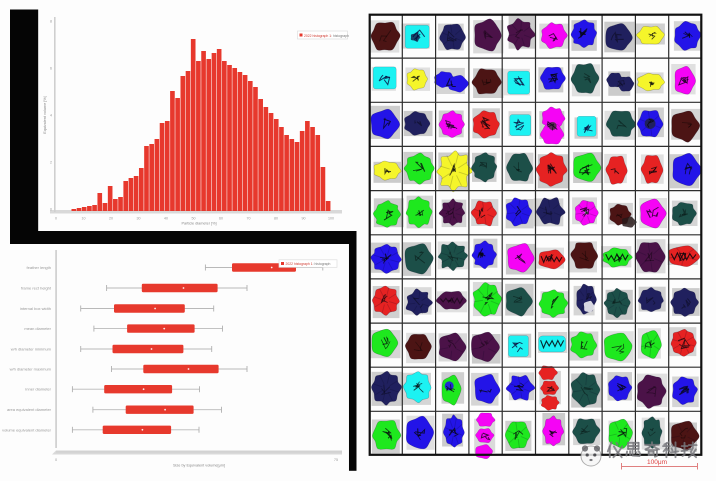 The height and width of the screenshot is (481, 716). Describe the element at coordinates (194, 219) in the screenshot. I see `svg-text: 50` at that location.